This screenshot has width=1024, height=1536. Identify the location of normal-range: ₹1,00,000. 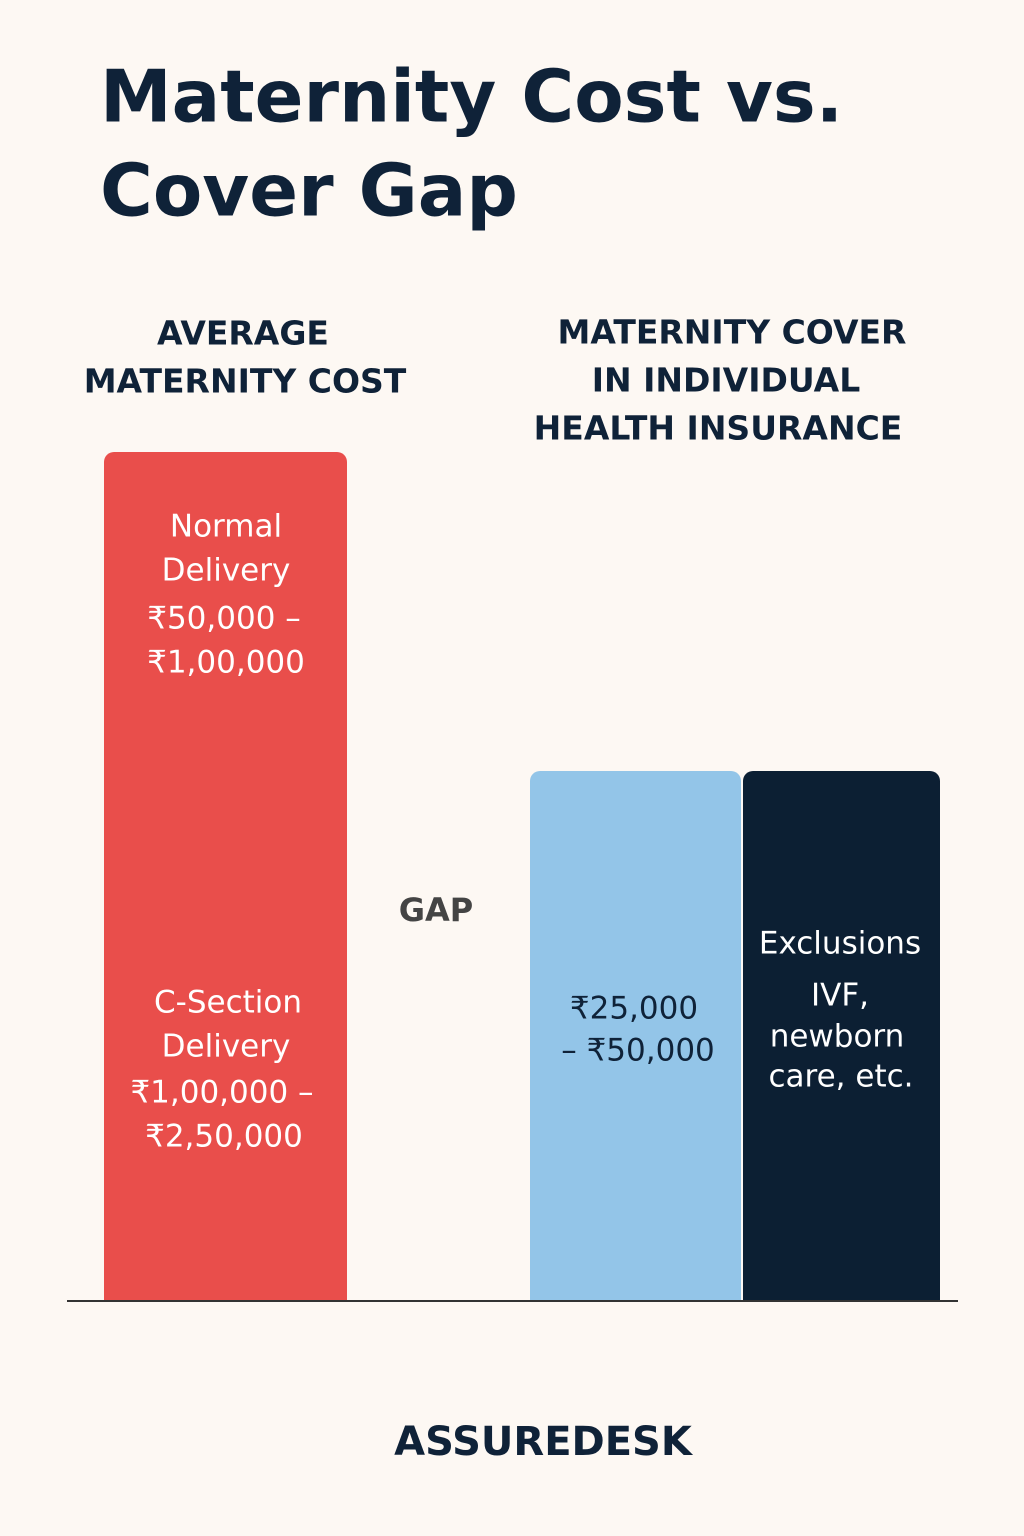
(226, 663).